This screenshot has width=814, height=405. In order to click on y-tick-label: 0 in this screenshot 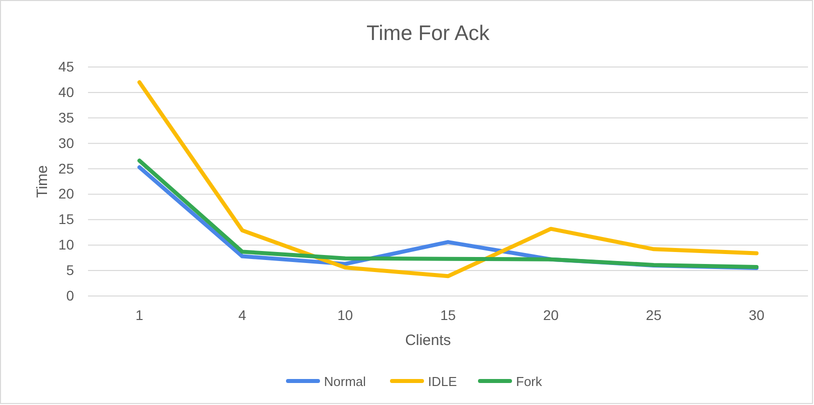, I will do `click(70, 295)`.